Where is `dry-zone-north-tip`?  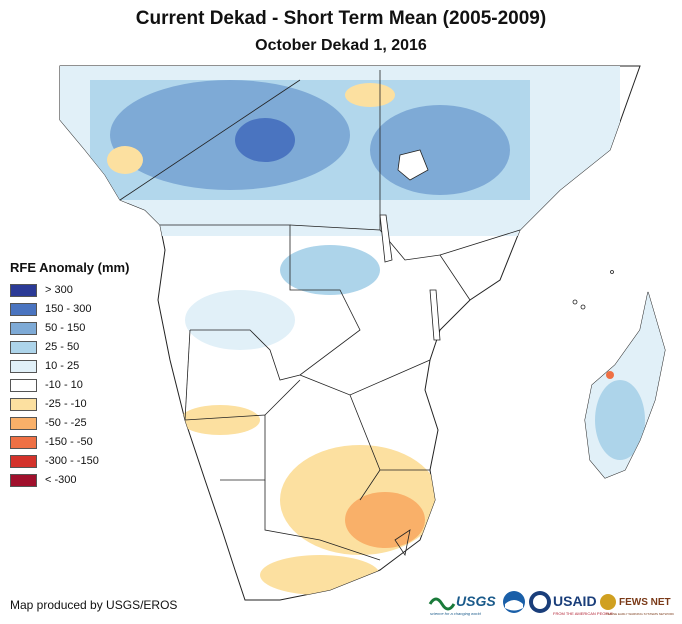 dry-zone-north-tip is located at coordinates (370, 95).